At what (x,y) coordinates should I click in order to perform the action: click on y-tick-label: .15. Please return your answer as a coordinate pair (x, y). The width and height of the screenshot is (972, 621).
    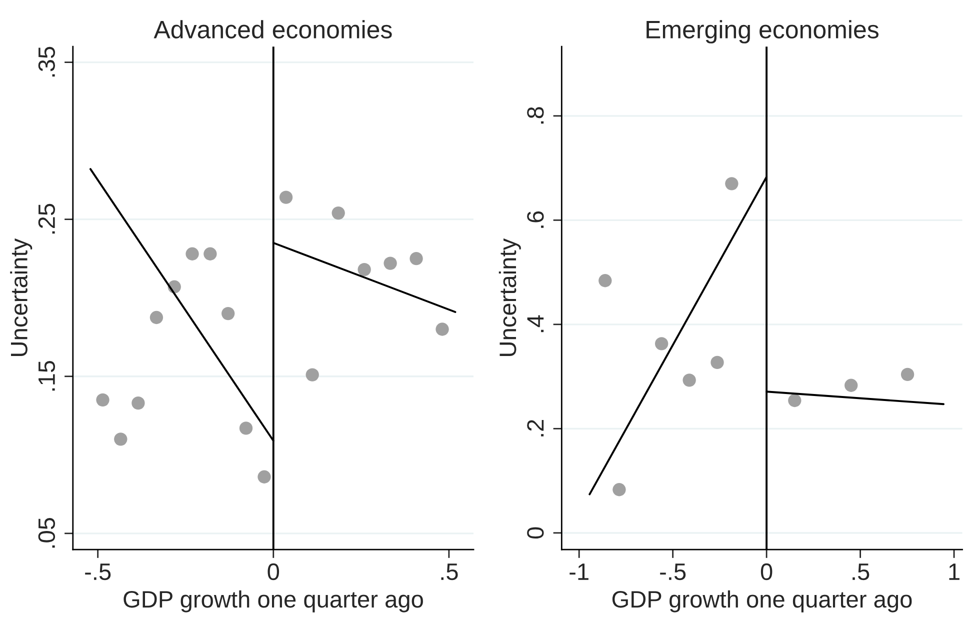
    Looking at the image, I should click on (47, 375).